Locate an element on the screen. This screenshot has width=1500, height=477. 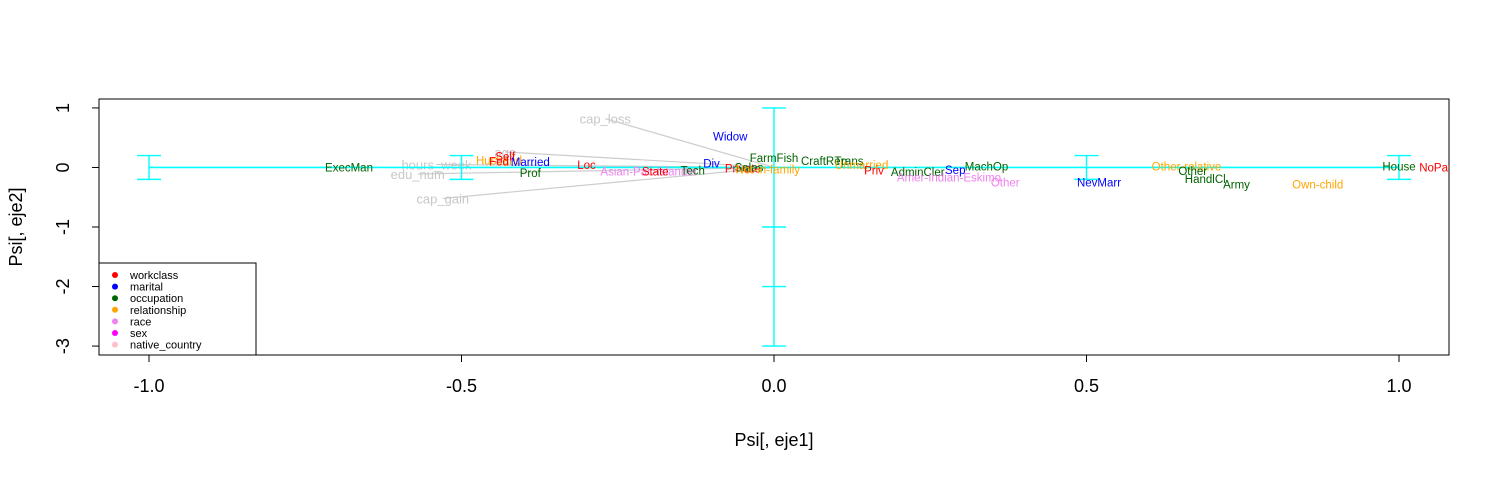
x-tick-label: 0.5 is located at coordinates (1086, 386).